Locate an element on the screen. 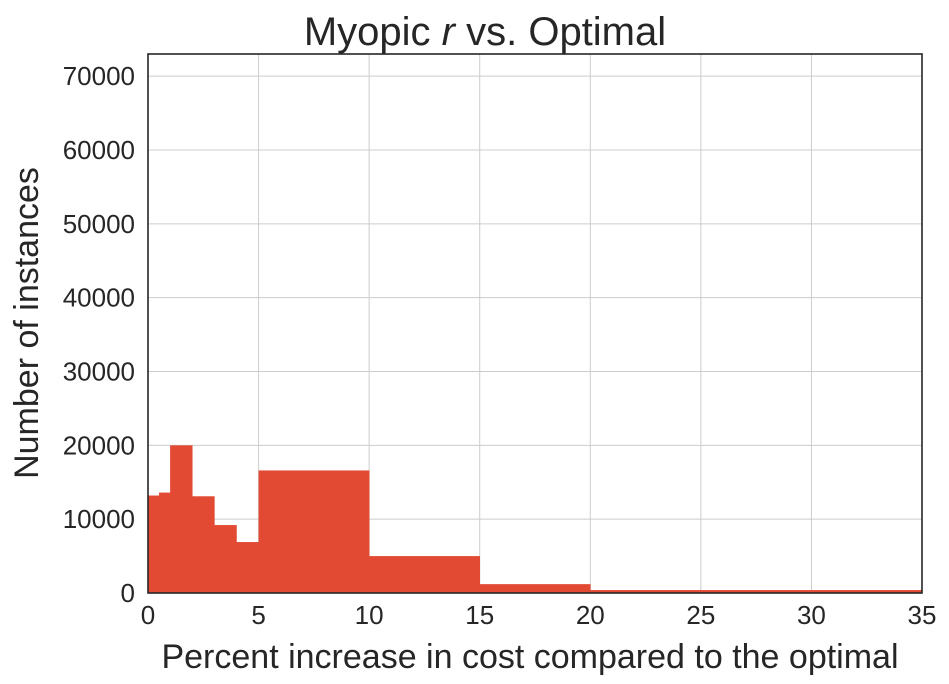 Image resolution: width=949 pixels, height=684 pixels. y-tick-label: 30000 is located at coordinates (99, 371).